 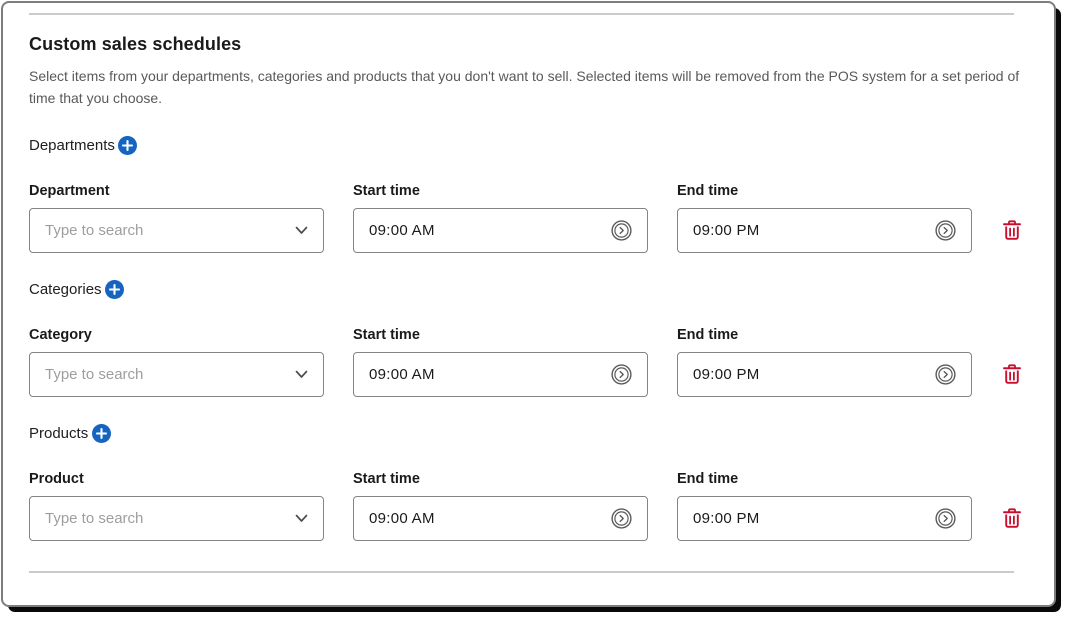 I want to click on product-field: Product Type to search, so click(x=176, y=506).